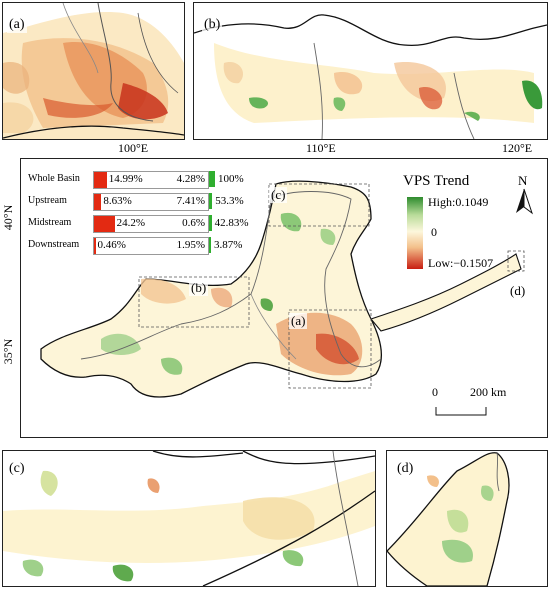  Describe the element at coordinates (458, 202) in the screenshot. I see `legend-high: High:0.1049` at that location.